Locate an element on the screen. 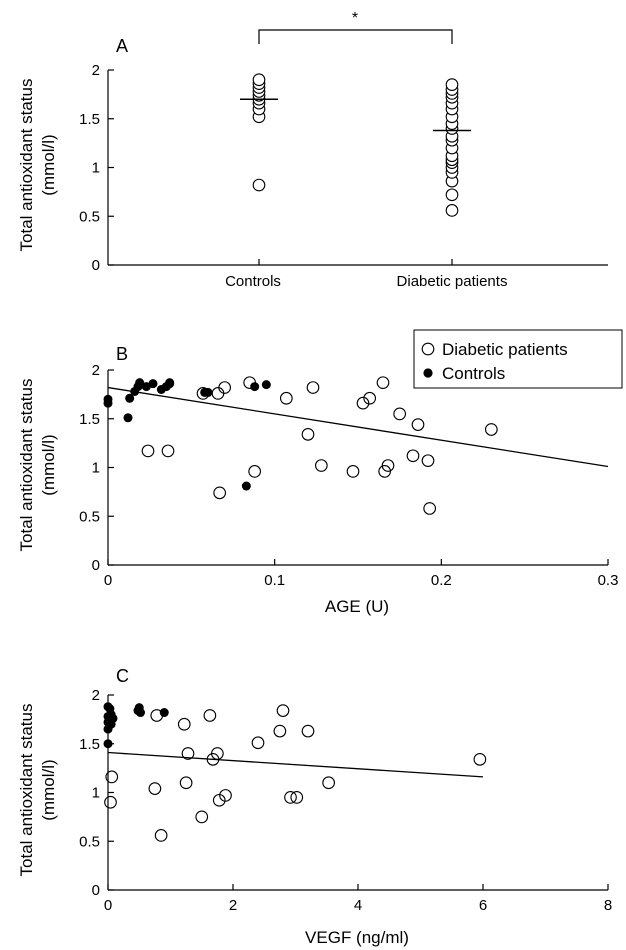 The image size is (626, 950). panel-a-y-tick-label: 2 is located at coordinates (96, 70).